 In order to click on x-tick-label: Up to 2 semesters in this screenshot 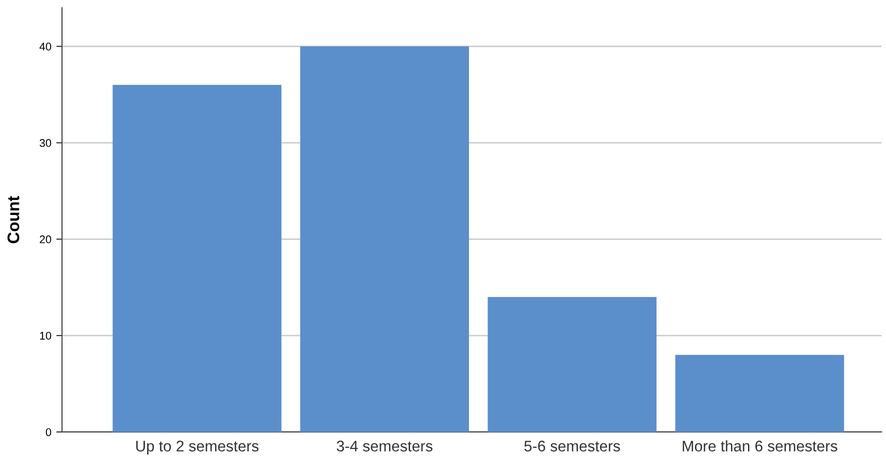, I will do `click(197, 447)`.